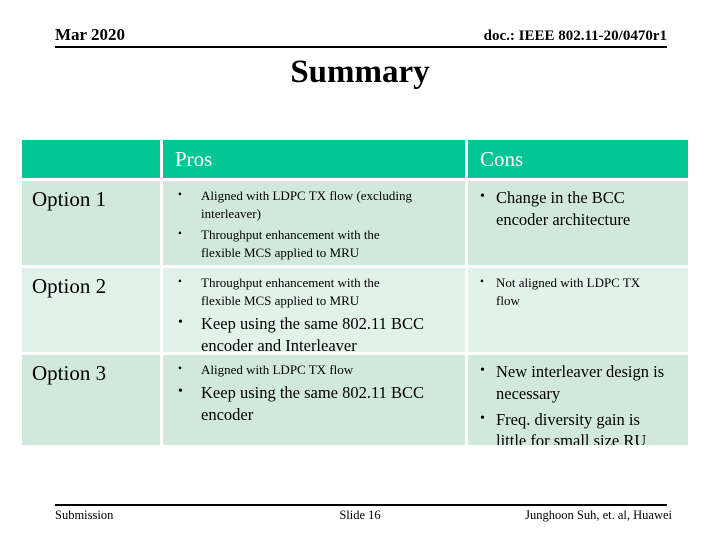  What do you see at coordinates (598, 515) in the screenshot?
I see `footer-authors: Junghoon Suh, et. al, Huawei` at bounding box center [598, 515].